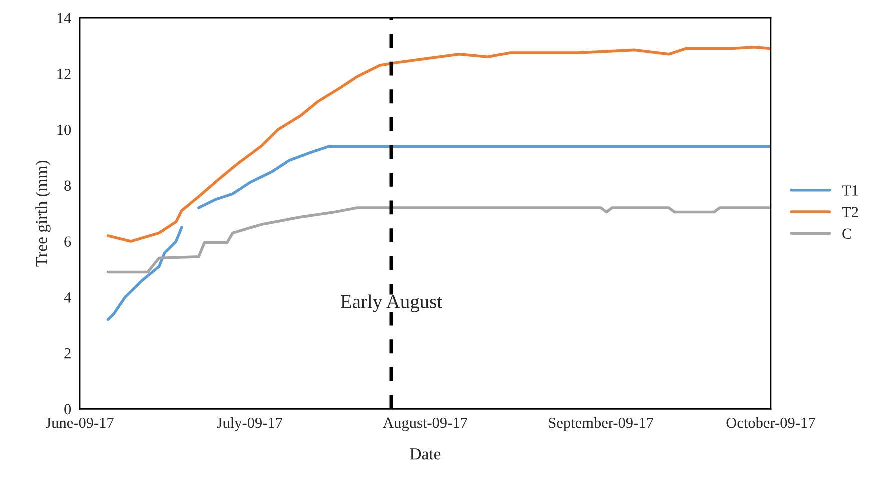  I want to click on ref-line-label: Early August, so click(391, 303).